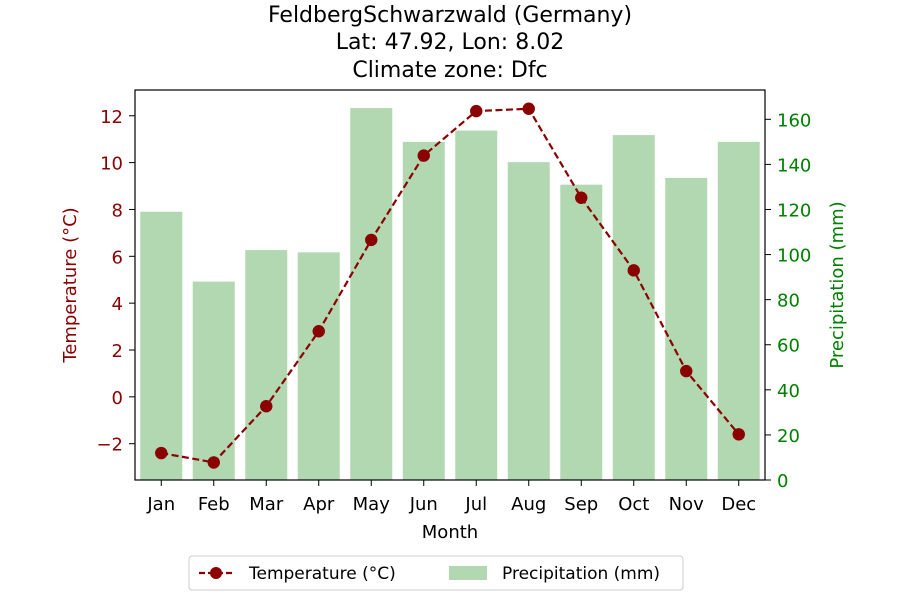  I want to click on precipitation-bar-dec, so click(738, 310).